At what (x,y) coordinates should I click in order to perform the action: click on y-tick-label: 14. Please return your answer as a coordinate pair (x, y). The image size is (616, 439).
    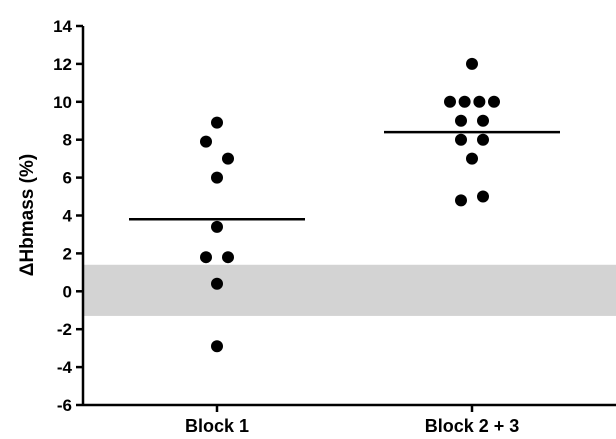
    Looking at the image, I should click on (62, 26).